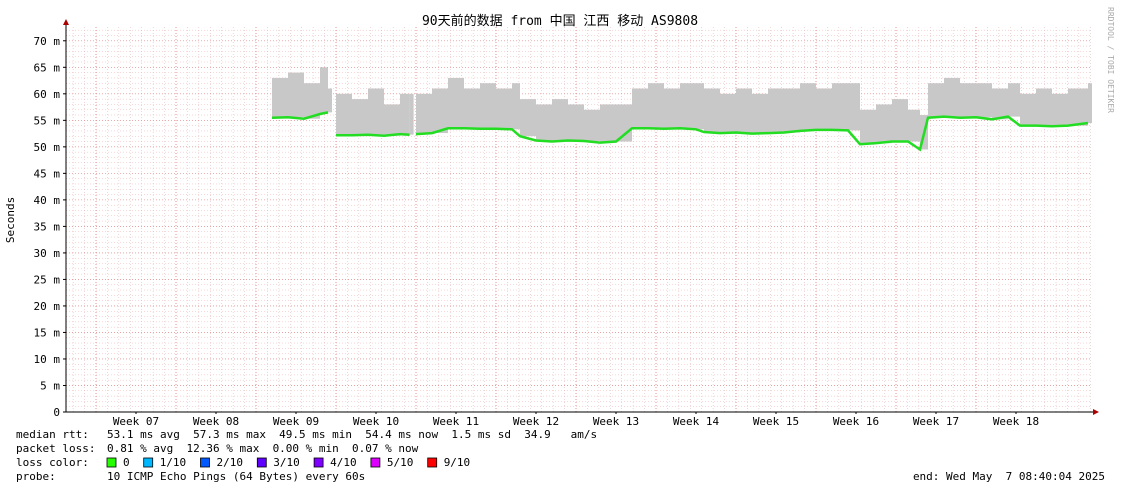 This screenshot has width=1121, height=494. What do you see at coordinates (216, 421) in the screenshot?
I see `x-tick-label: Week 08` at bounding box center [216, 421].